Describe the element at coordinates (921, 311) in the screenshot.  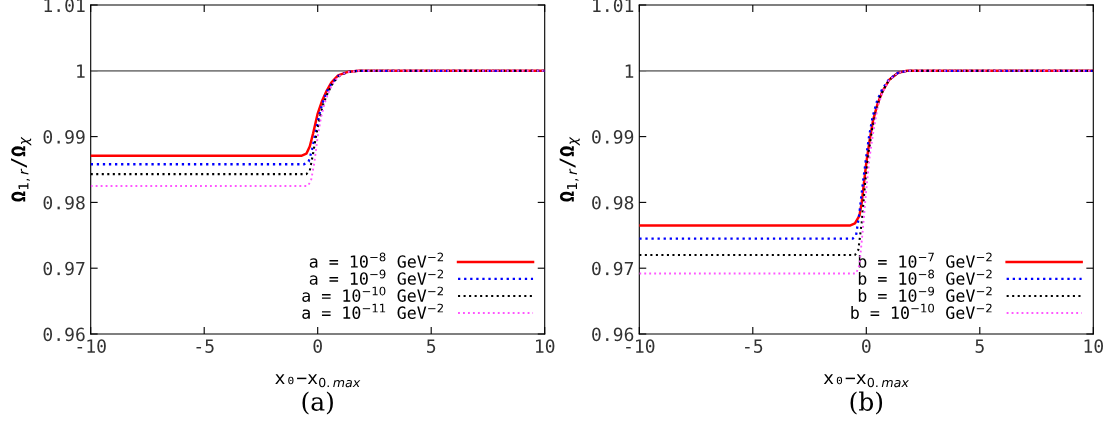
I see `legend-label: b = 10$^{−10}$ GeV$^{−2}$` at that location.